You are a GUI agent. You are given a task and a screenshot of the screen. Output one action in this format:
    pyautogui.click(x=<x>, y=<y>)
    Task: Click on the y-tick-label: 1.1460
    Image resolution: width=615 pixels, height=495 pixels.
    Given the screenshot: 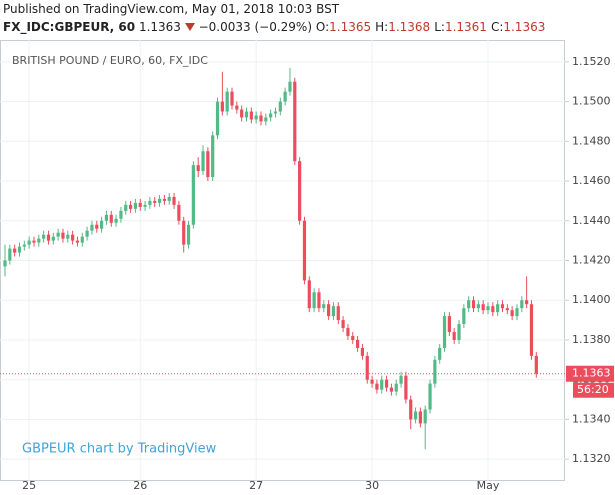 What is the action you would take?
    pyautogui.click(x=591, y=180)
    